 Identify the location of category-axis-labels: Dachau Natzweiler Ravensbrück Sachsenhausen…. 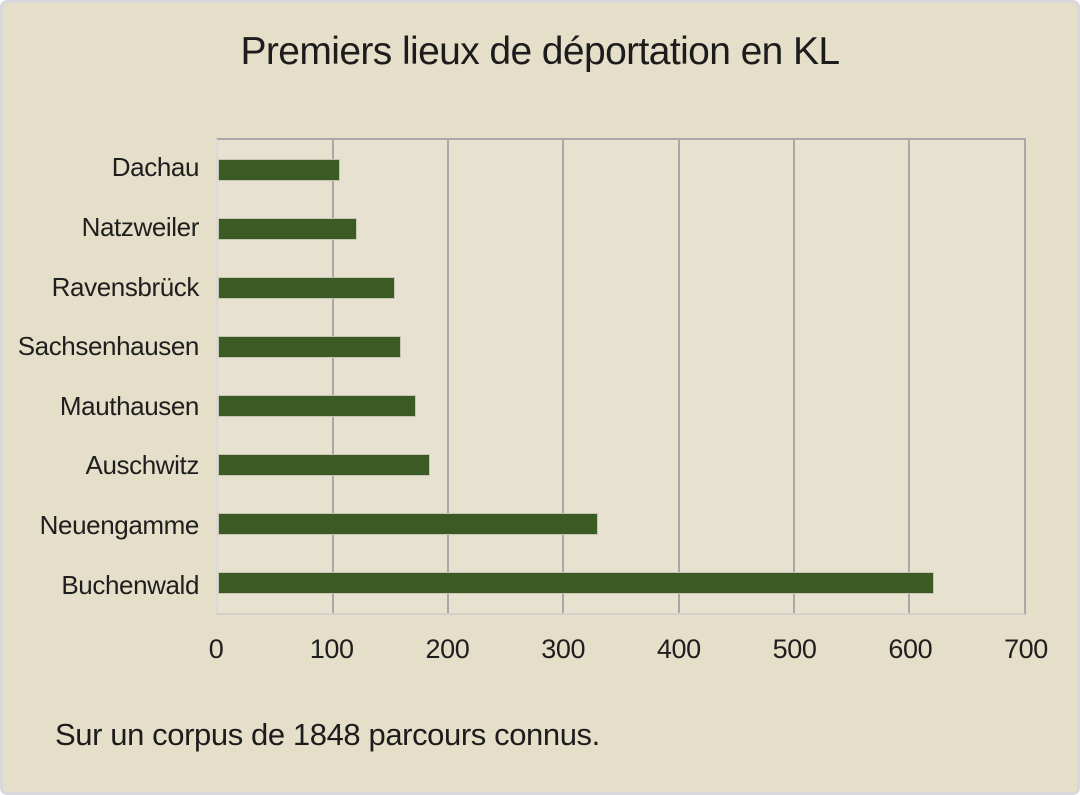
(101, 376).